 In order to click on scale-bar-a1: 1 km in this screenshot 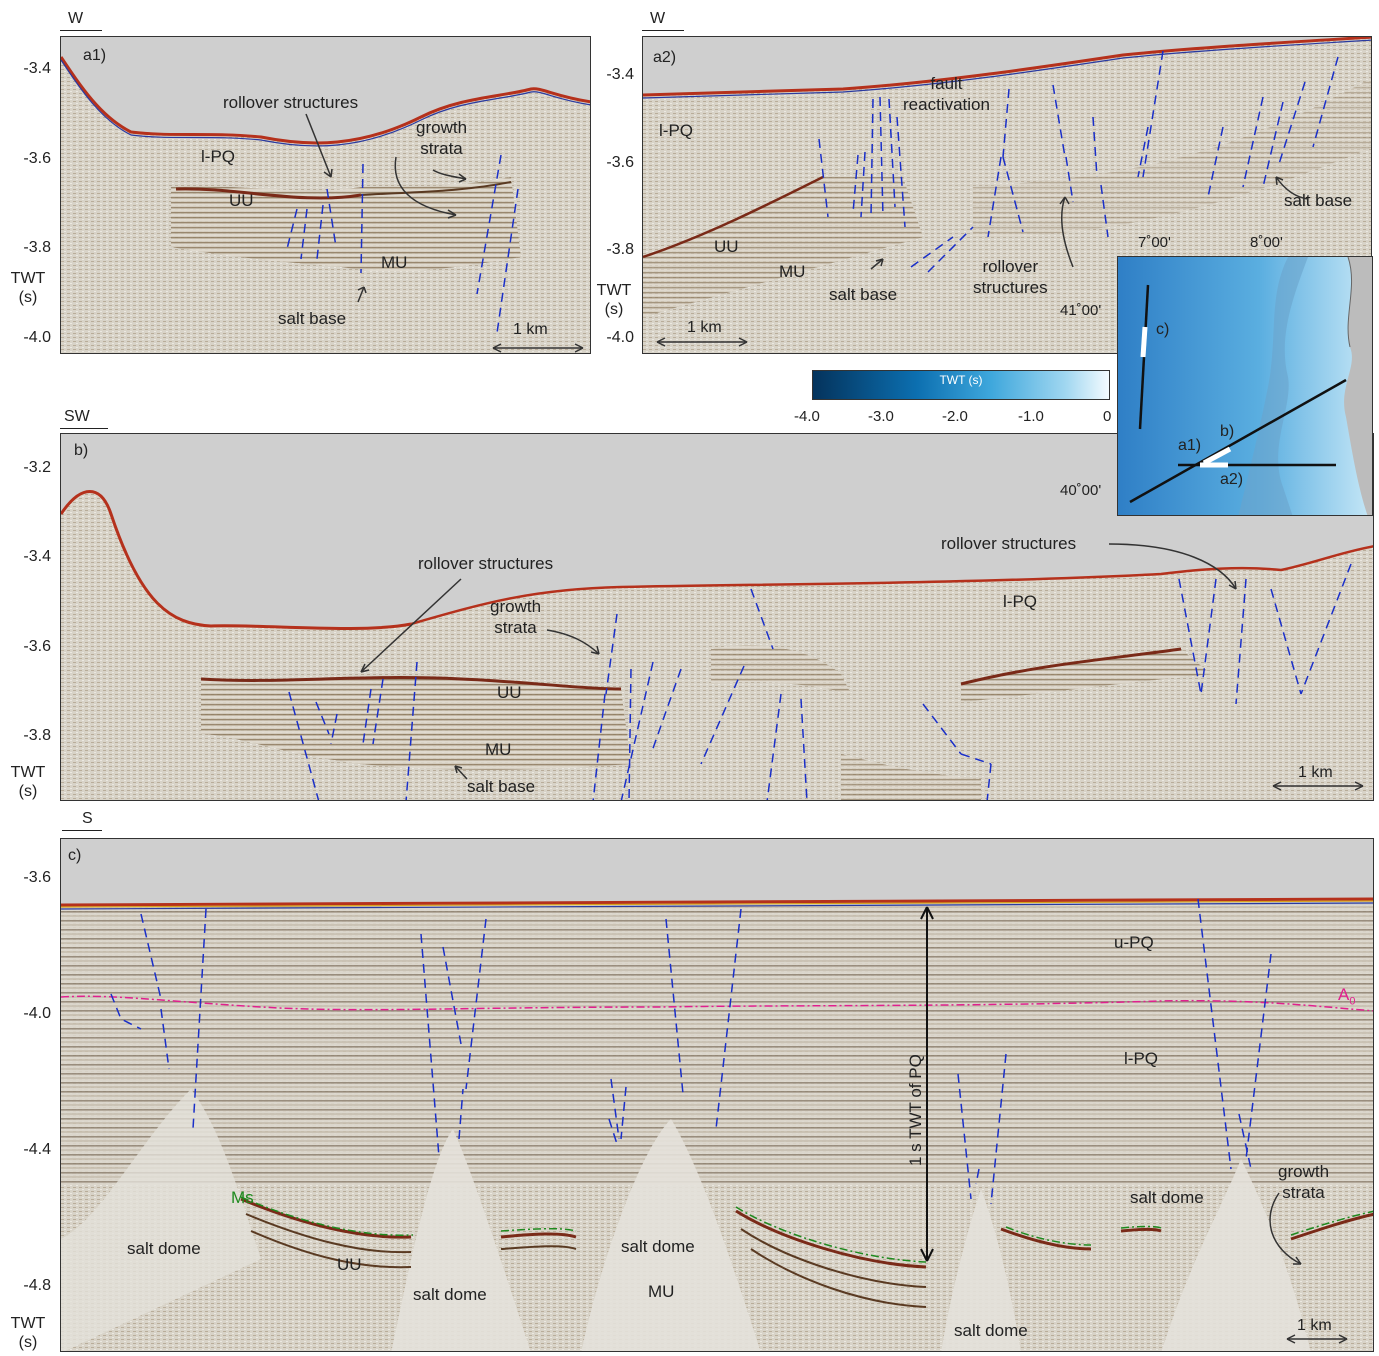, I will do `click(530, 329)`.